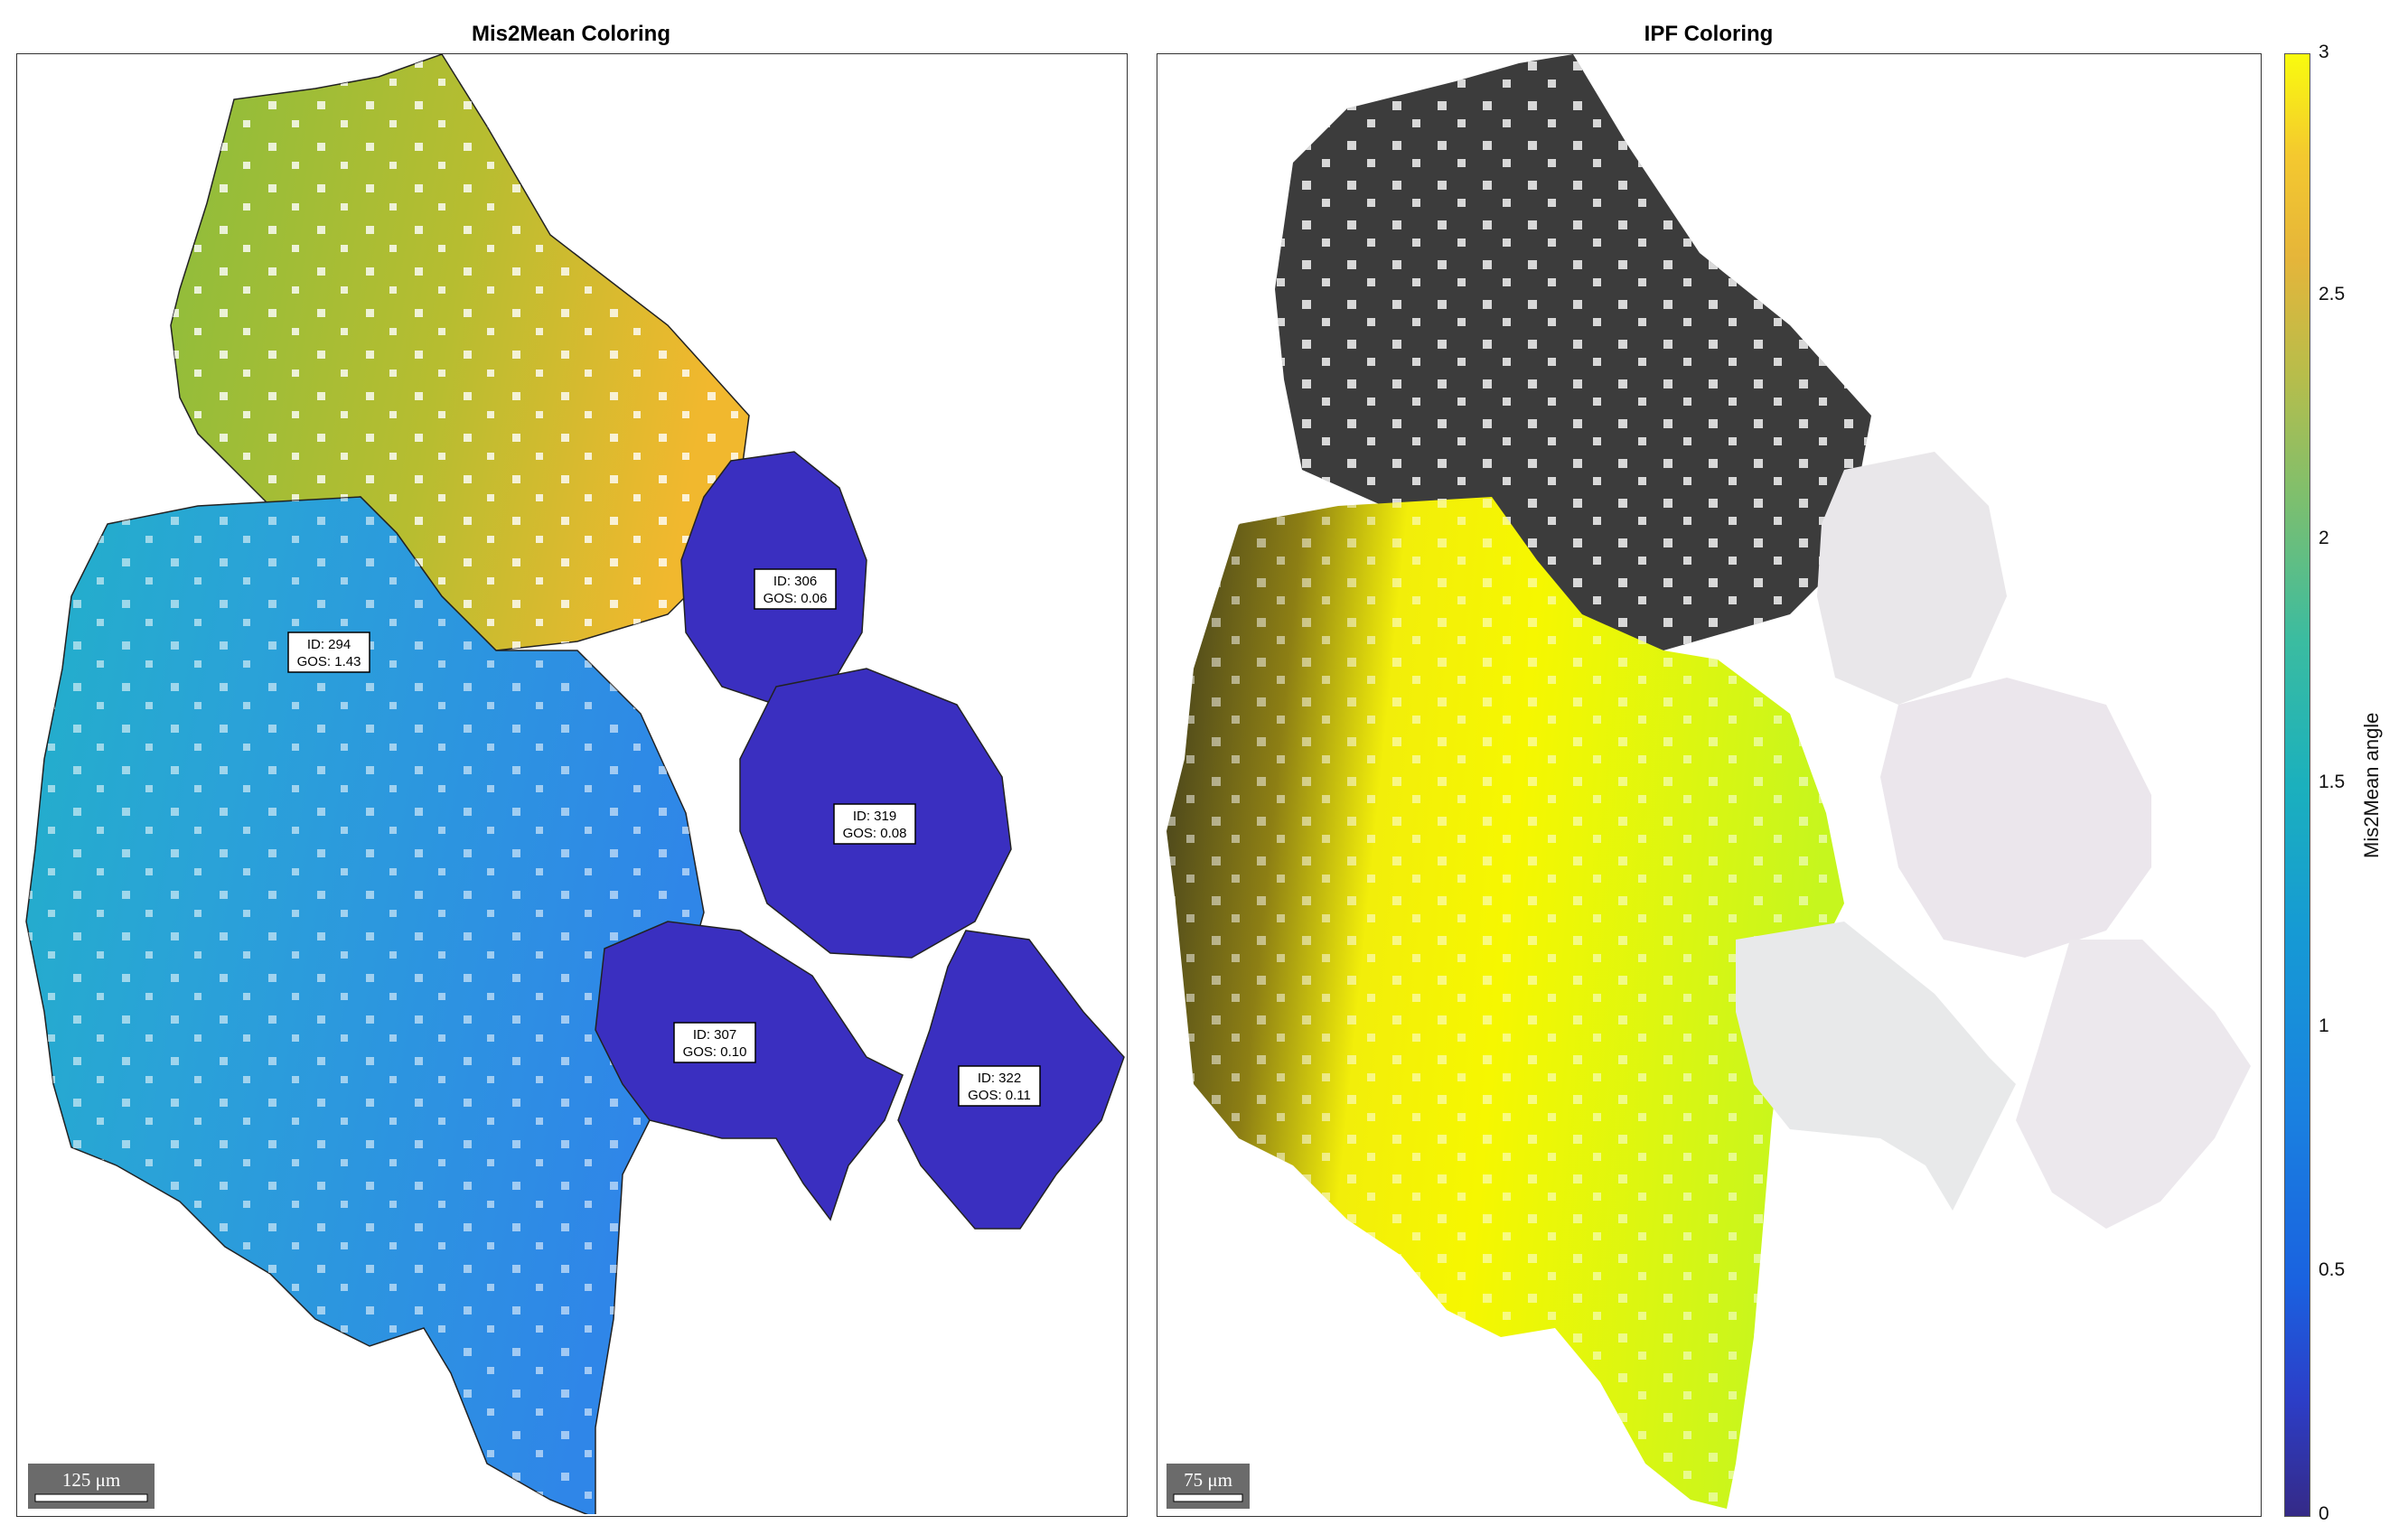 This screenshot has width=2408, height=1525. I want to click on svg-text: 75 μm, so click(1208, 1480).